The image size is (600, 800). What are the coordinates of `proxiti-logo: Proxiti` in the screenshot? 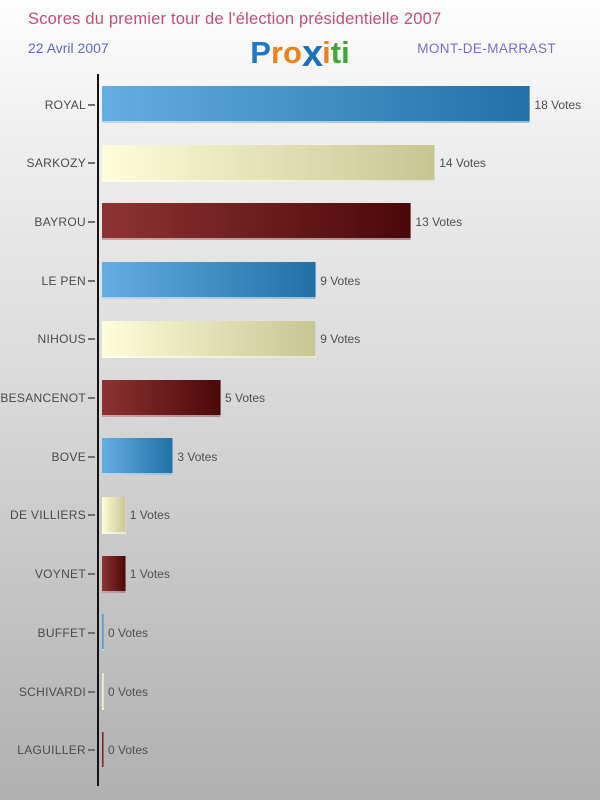 It's located at (300, 54).